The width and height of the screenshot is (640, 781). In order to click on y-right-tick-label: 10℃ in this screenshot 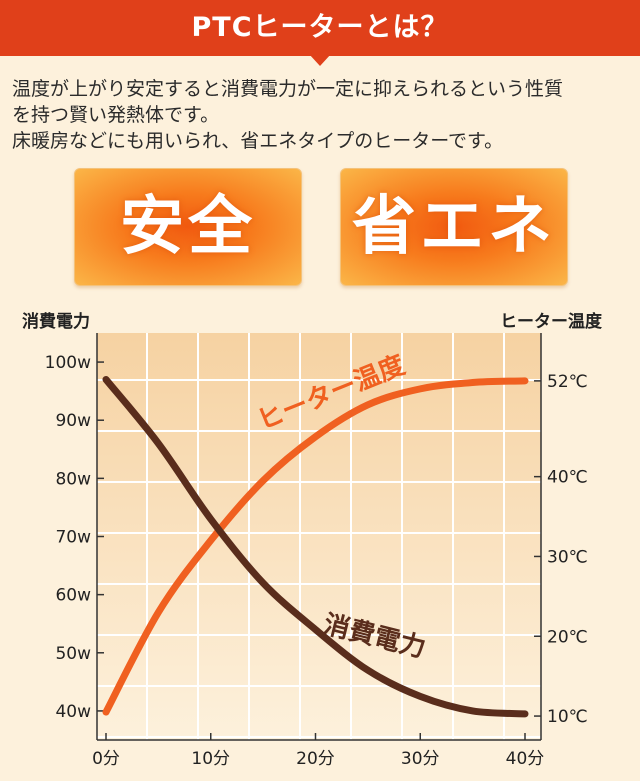, I will do `click(567, 717)`.